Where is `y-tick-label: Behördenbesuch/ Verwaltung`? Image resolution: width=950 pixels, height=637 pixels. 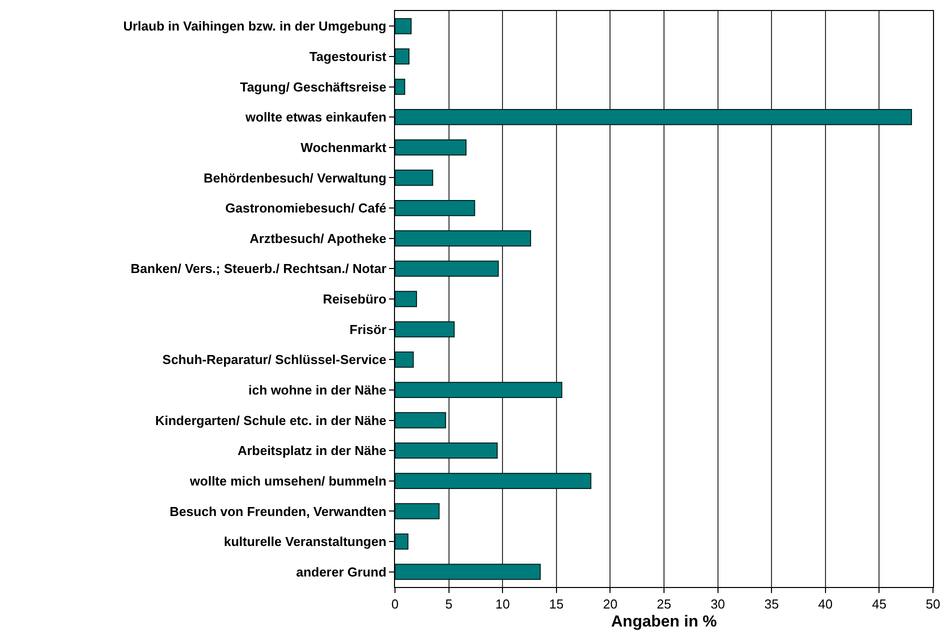 y-tick-label: Behördenbesuch/ Verwaltung is located at coordinates (295, 178).